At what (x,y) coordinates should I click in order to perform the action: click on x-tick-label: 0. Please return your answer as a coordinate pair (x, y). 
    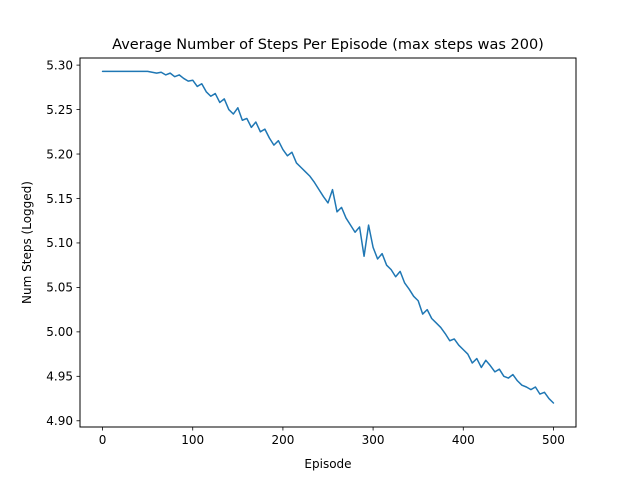
    Looking at the image, I should click on (103, 440).